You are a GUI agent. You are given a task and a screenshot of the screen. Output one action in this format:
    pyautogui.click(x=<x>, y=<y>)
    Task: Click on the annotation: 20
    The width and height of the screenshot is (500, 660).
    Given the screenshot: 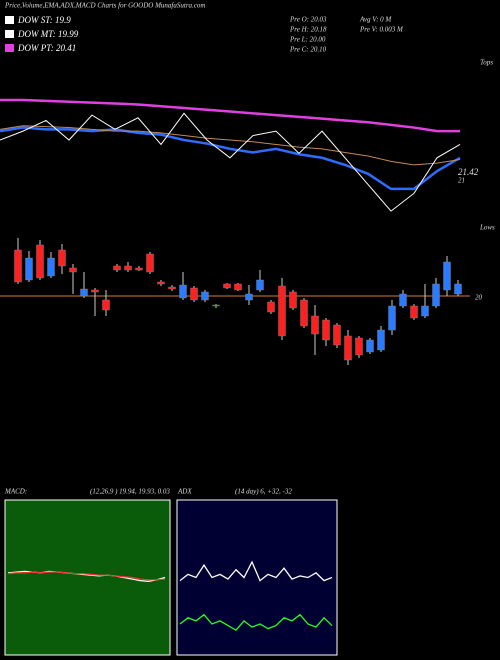 What is the action you would take?
    pyautogui.click(x=479, y=298)
    